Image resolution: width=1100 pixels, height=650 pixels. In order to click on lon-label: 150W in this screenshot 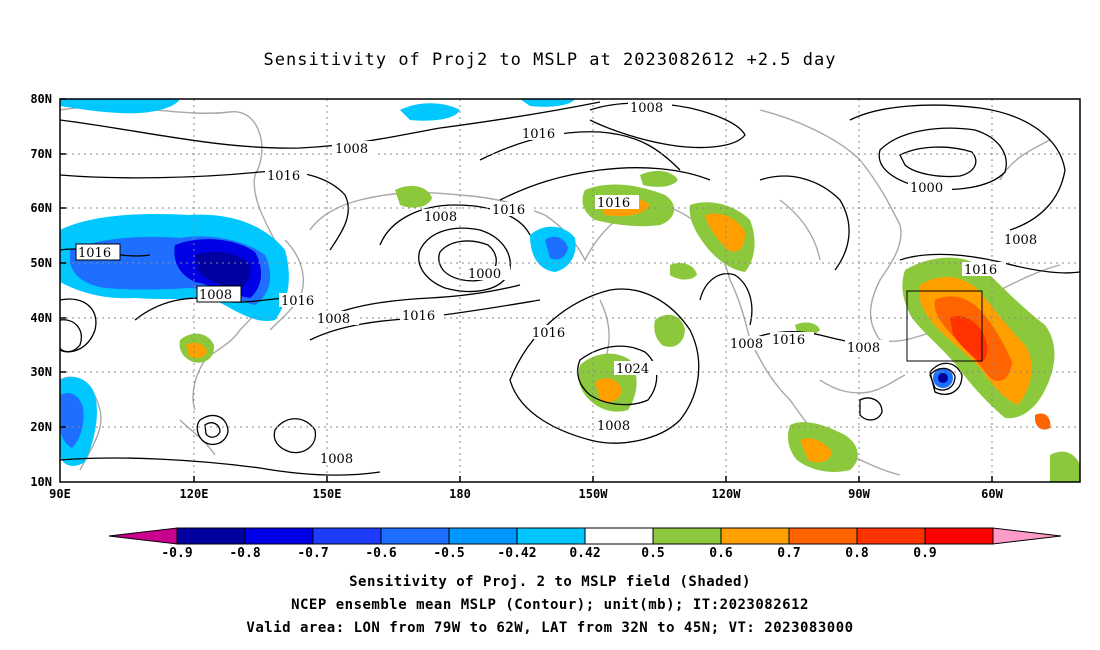, I will do `click(594, 494)`.